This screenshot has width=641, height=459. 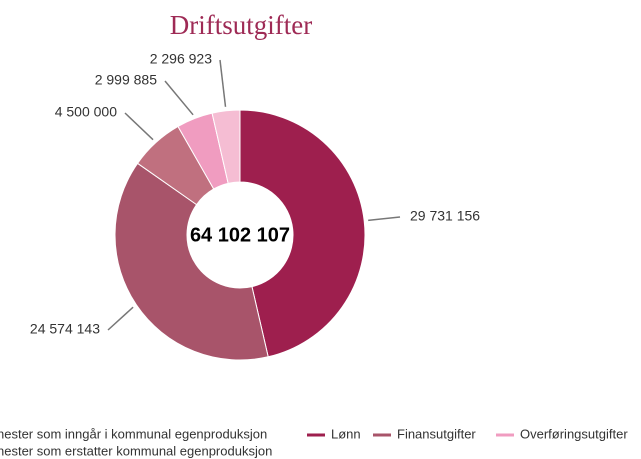 I want to click on data-label: 24 574 143, so click(x=65, y=329).